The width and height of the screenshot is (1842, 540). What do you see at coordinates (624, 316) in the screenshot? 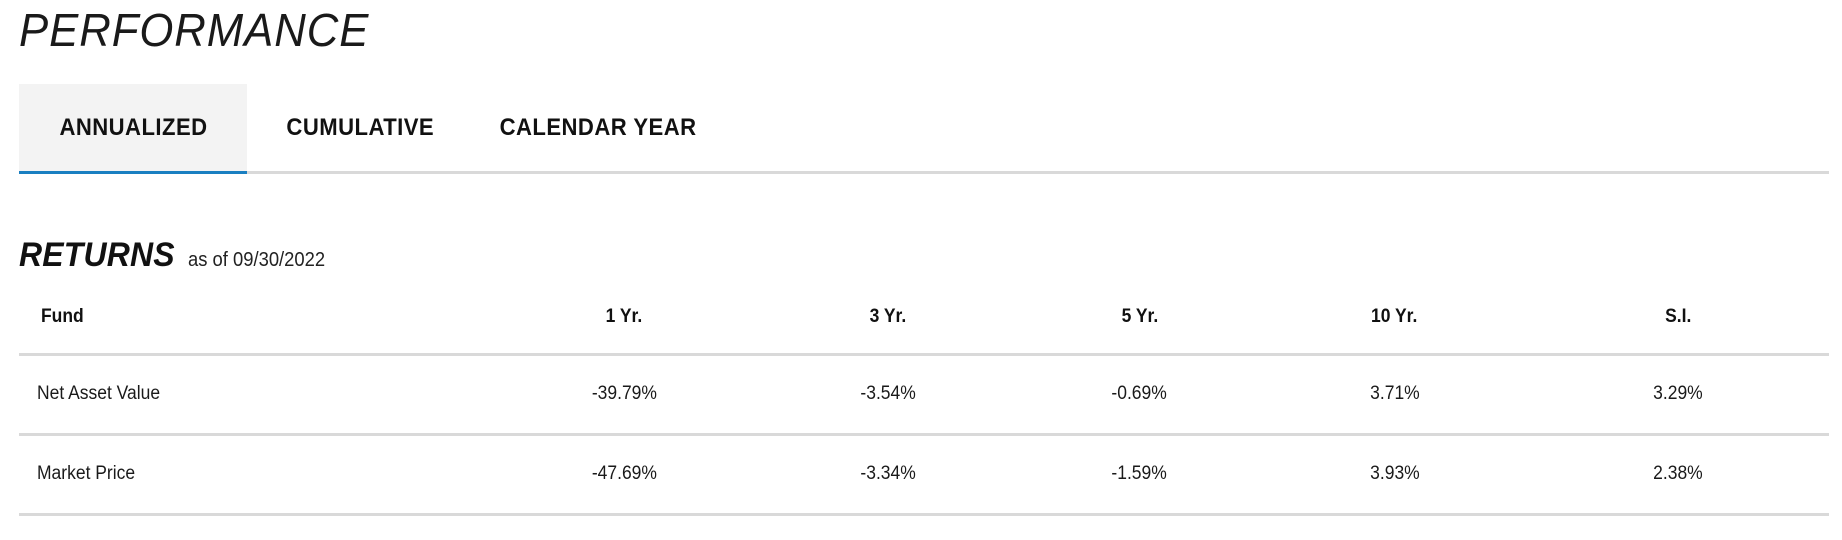
I see `column-header-1yr: 1 Yr.` at bounding box center [624, 316].